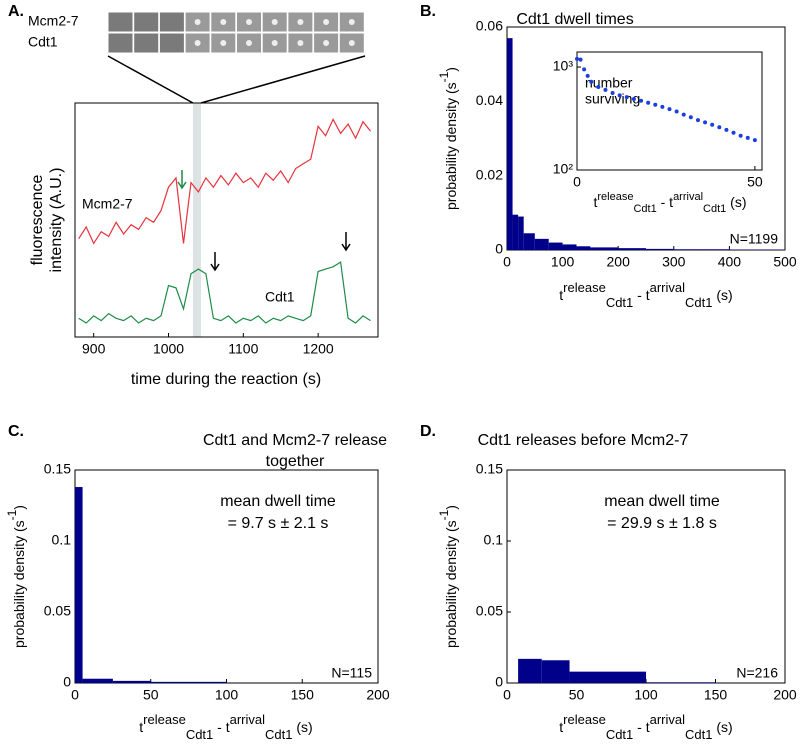 The height and width of the screenshot is (750, 800). What do you see at coordinates (236, 79) in the screenshot?
I see `strip-connector` at bounding box center [236, 79].